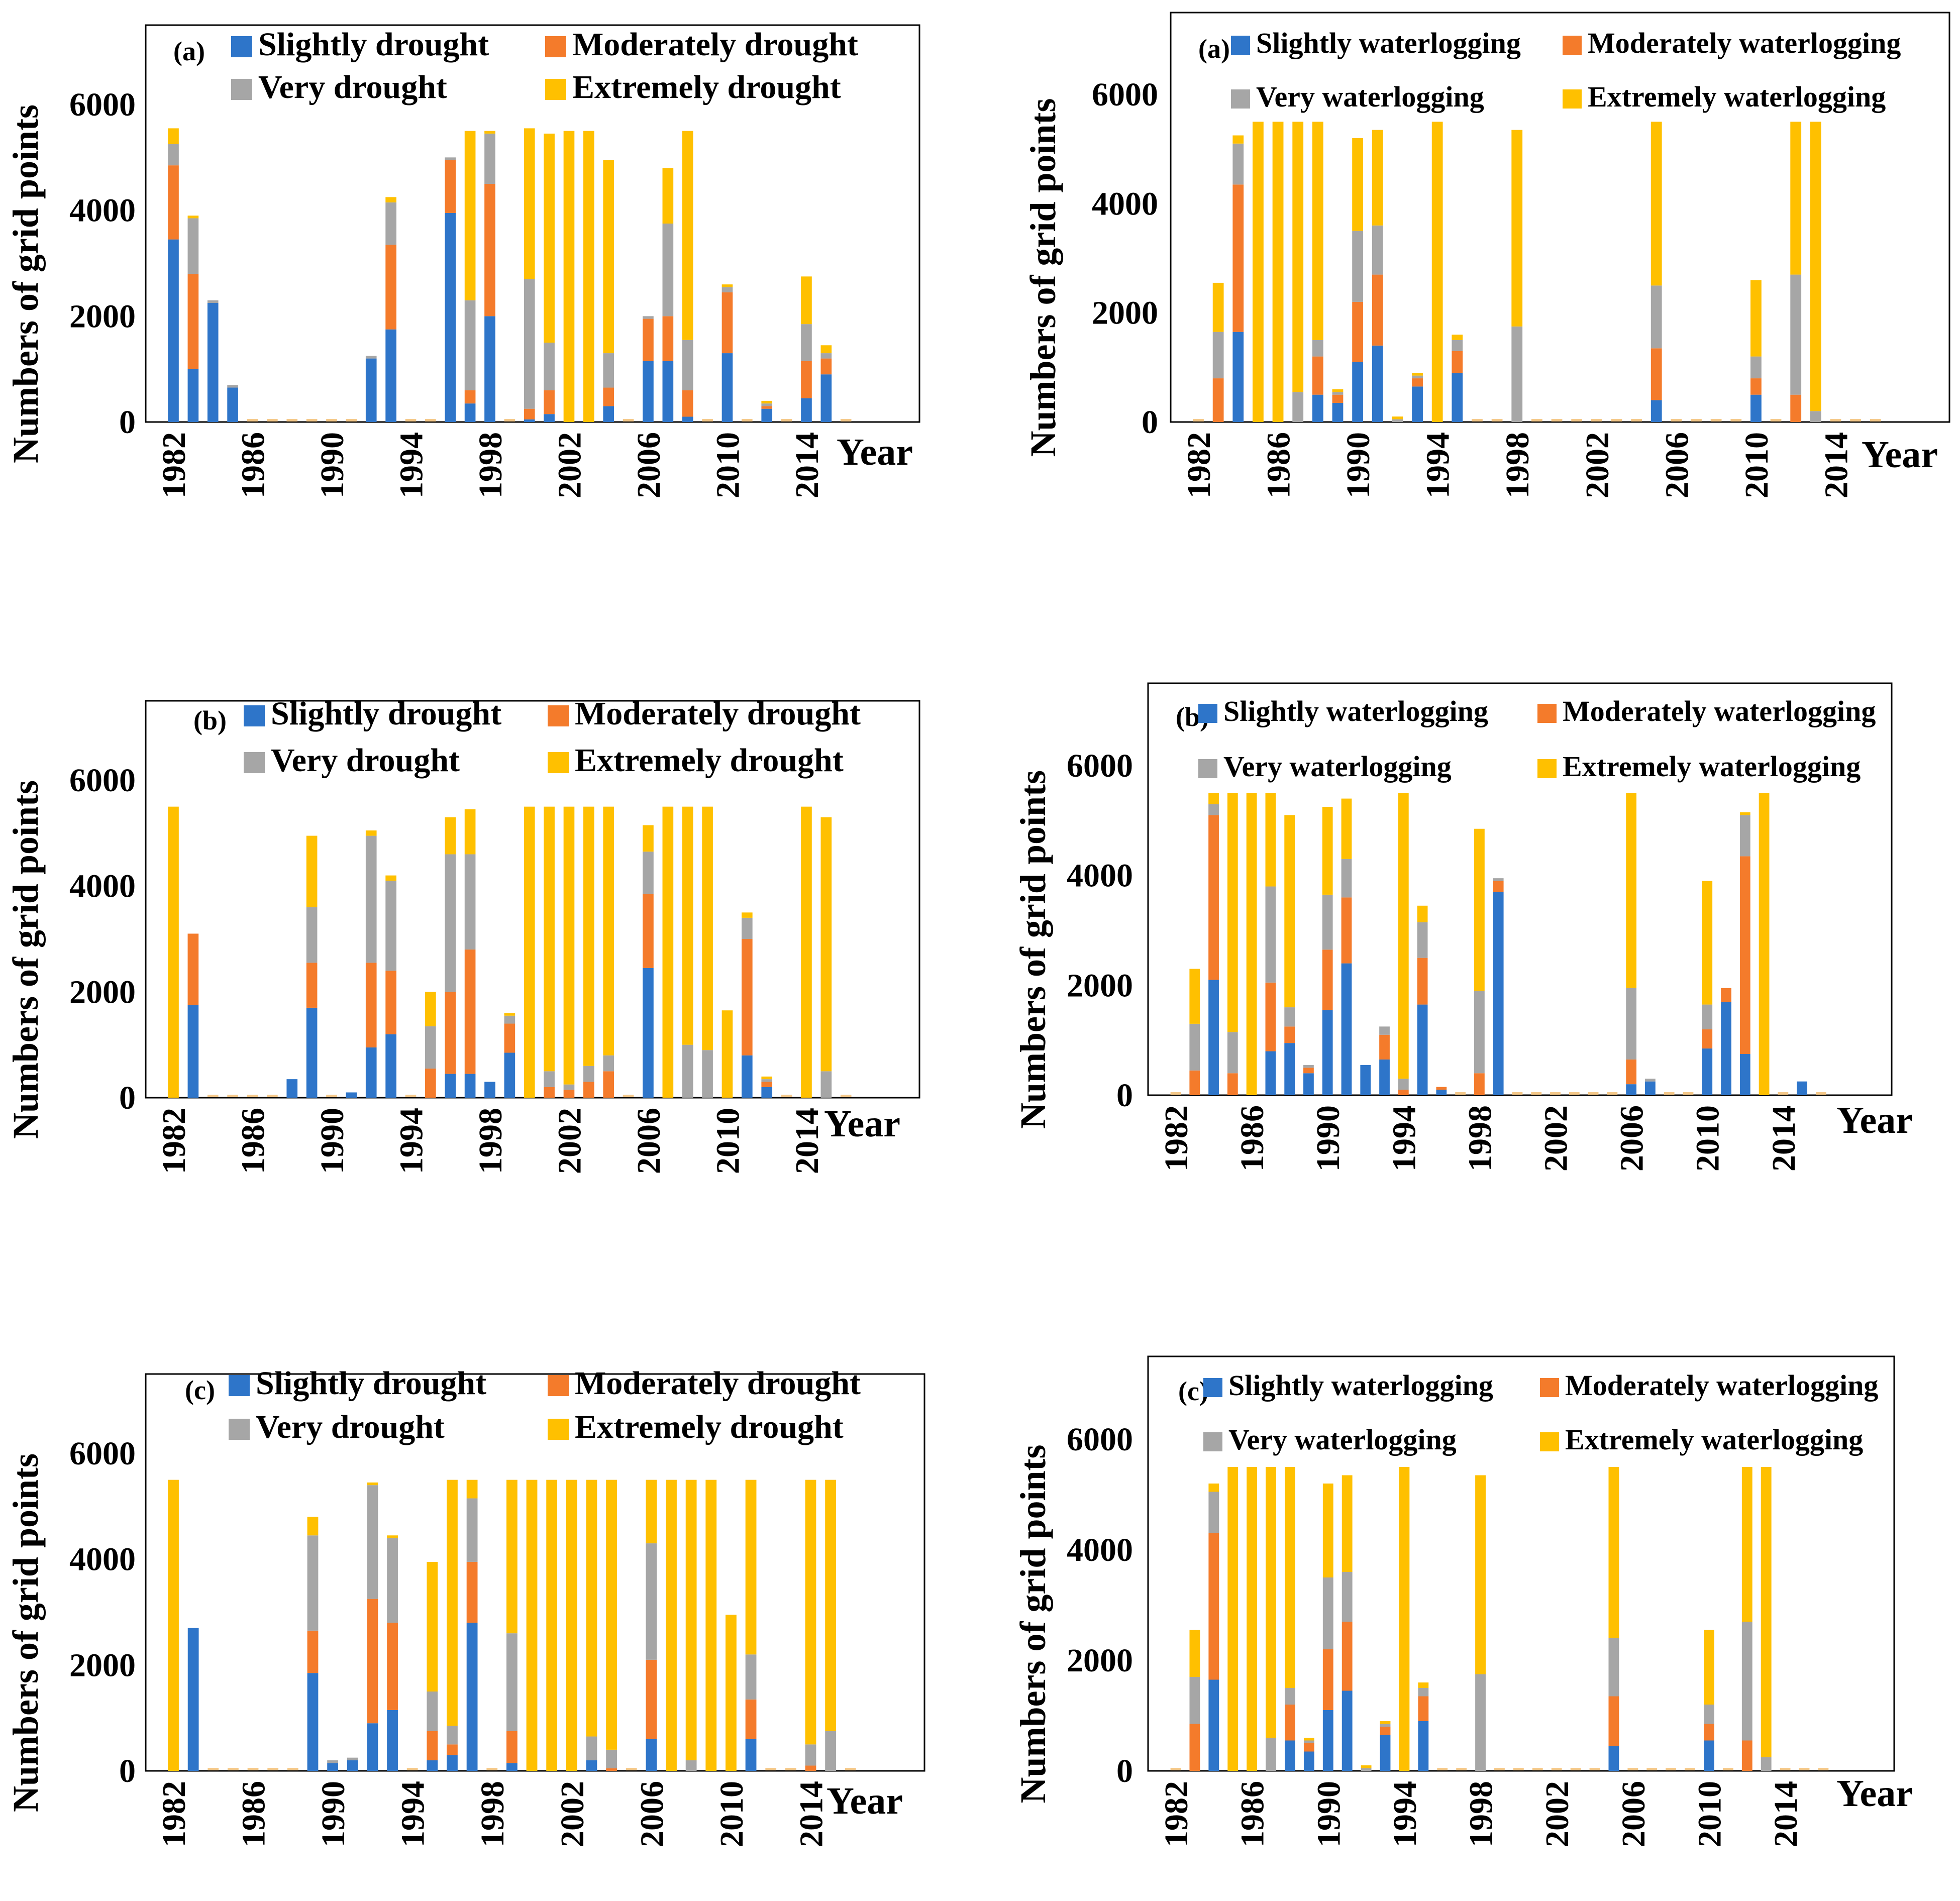 The width and height of the screenshot is (1960, 1901). What do you see at coordinates (390, 200) in the screenshot?
I see `bar-extremely-1993` at bounding box center [390, 200].